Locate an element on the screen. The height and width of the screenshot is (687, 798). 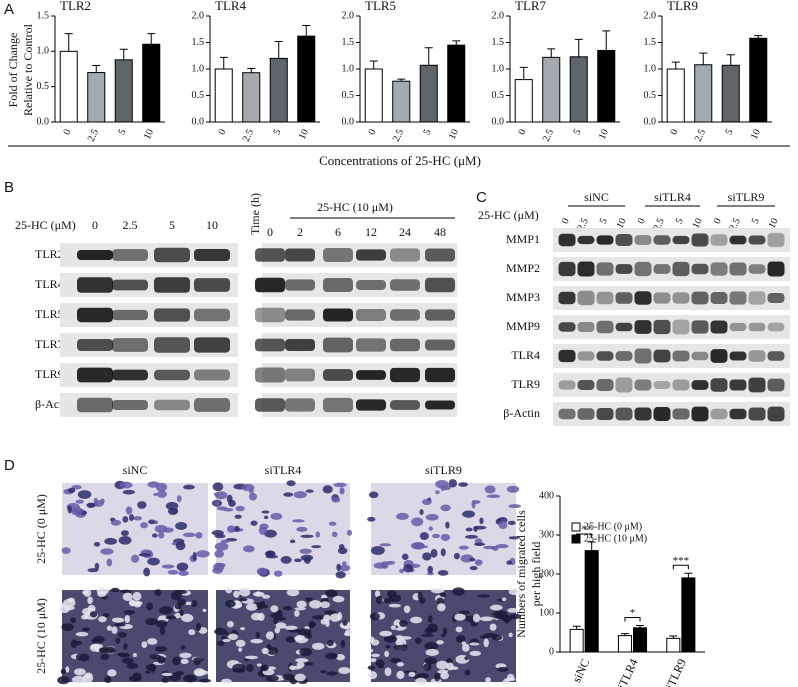
blot-axis: Time (h) is located at coordinates (255, 214).